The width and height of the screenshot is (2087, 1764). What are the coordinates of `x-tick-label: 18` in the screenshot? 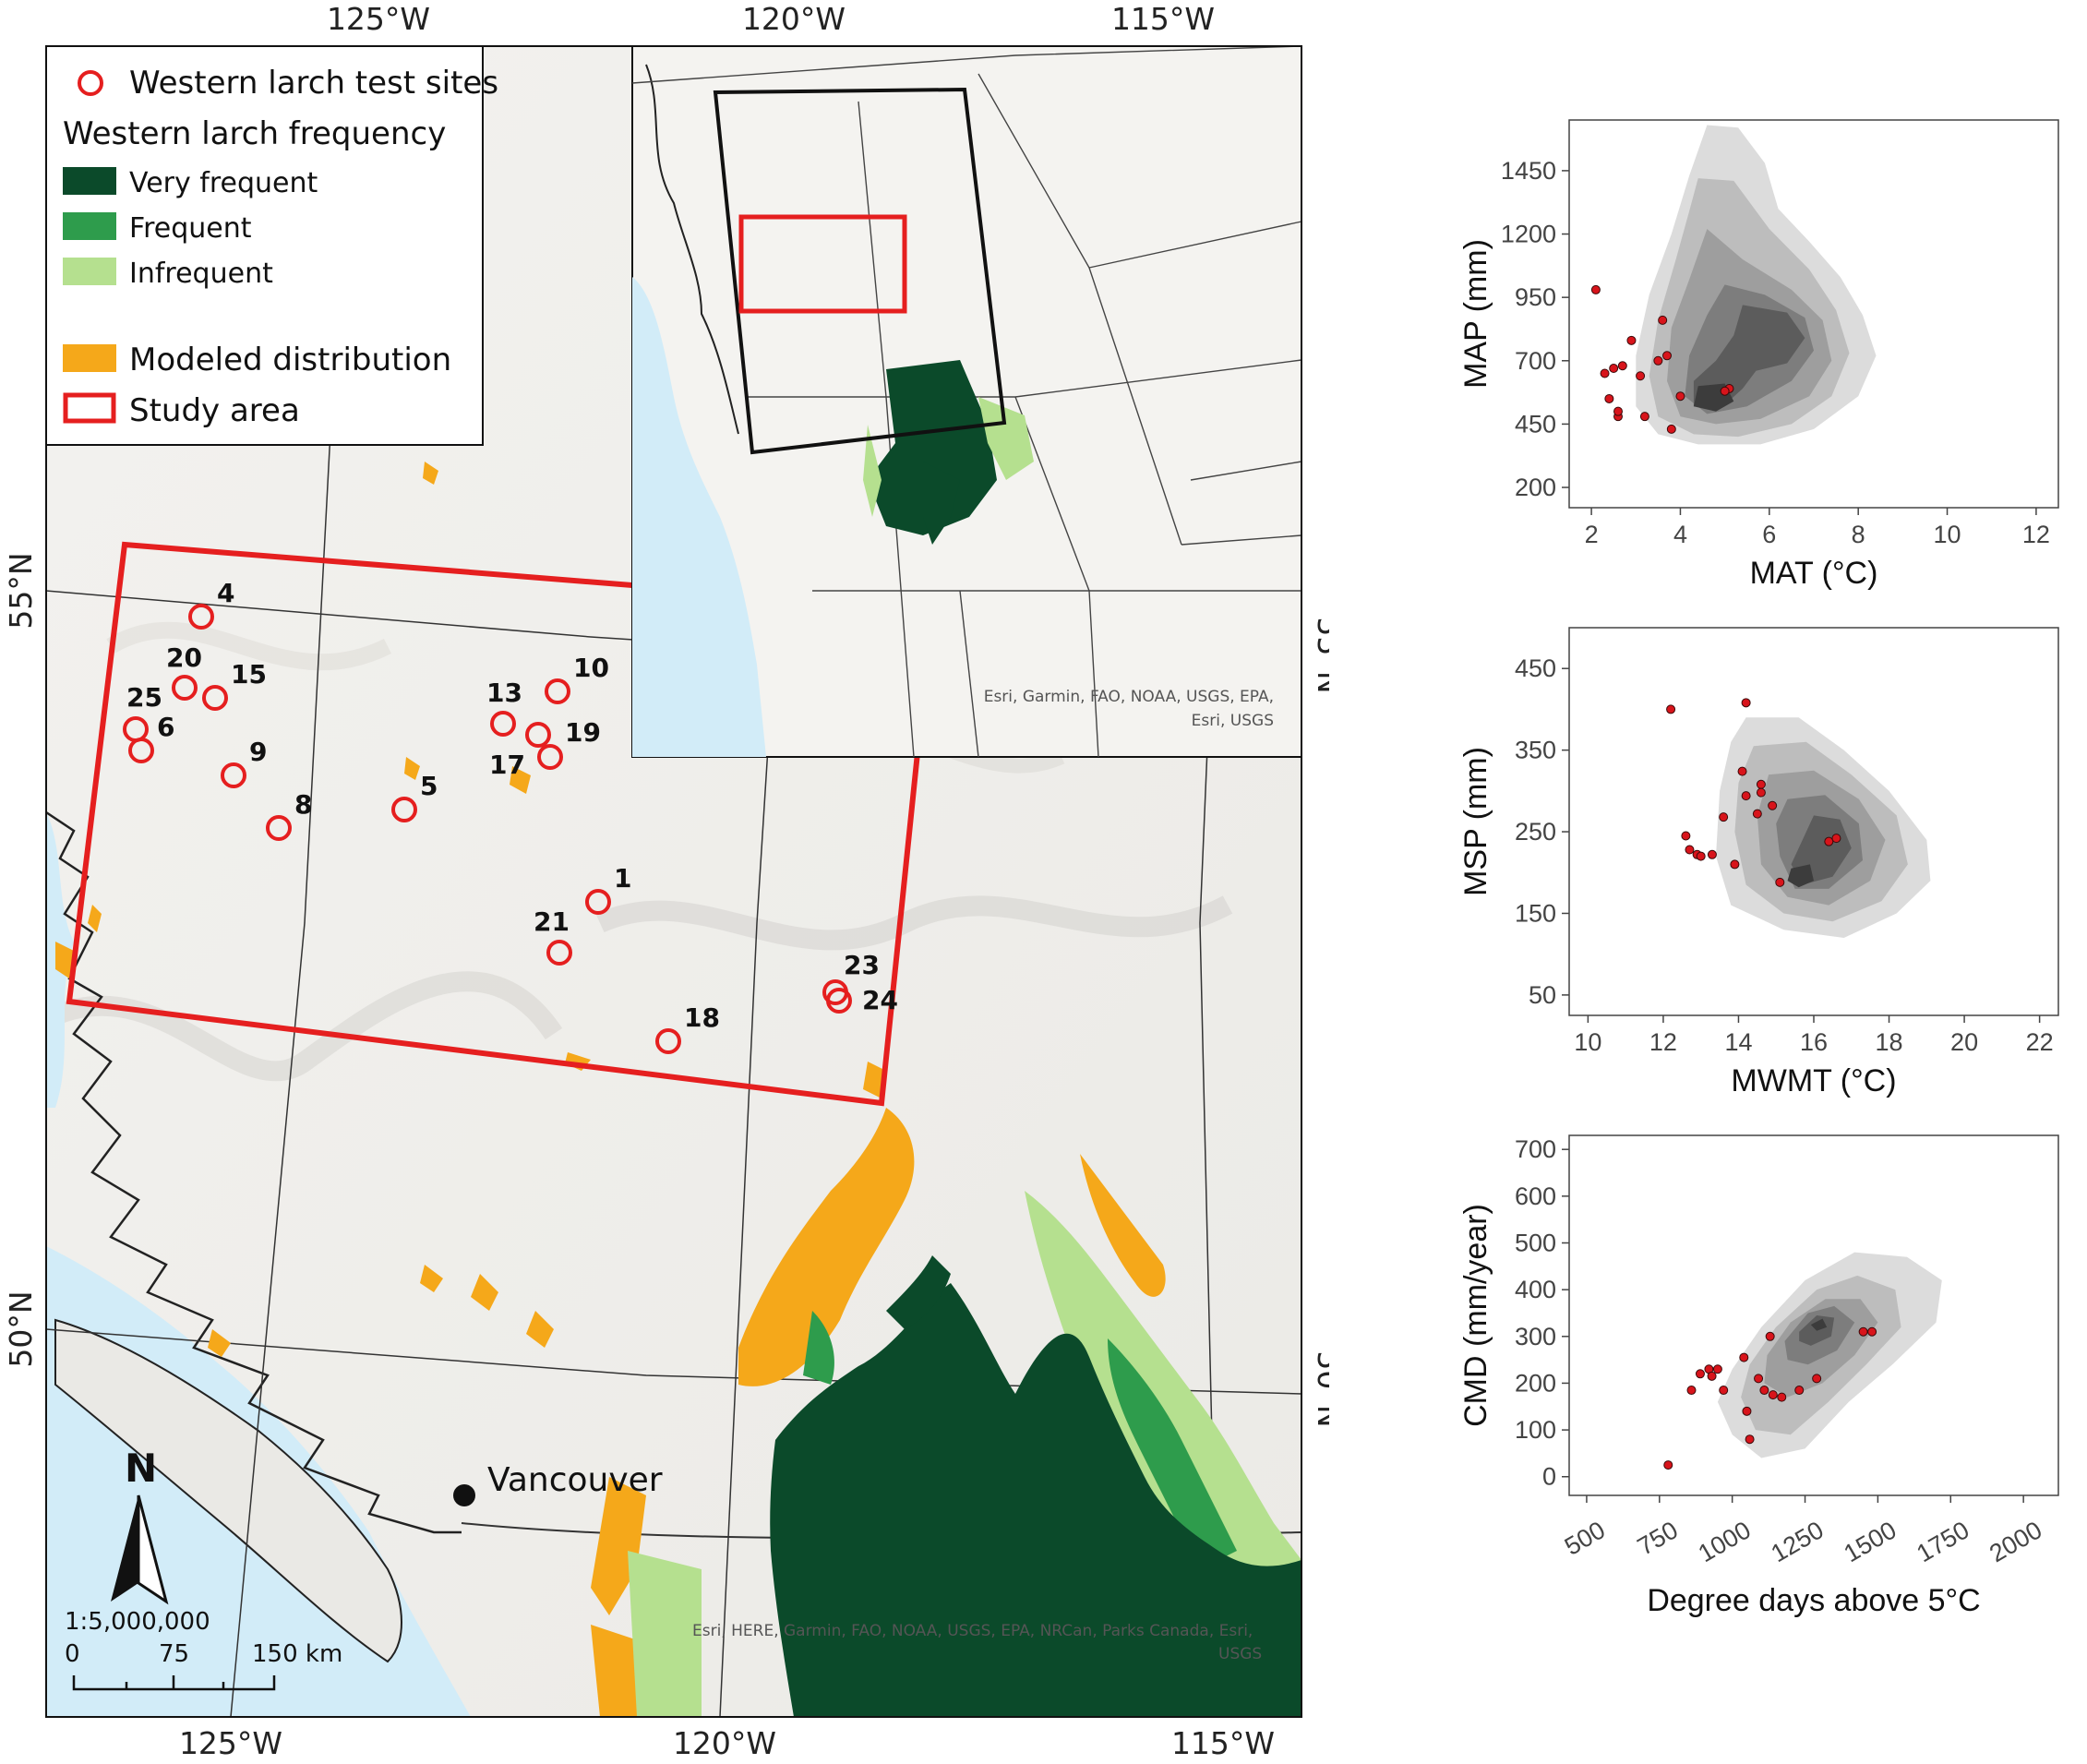 It's located at (1889, 1042).